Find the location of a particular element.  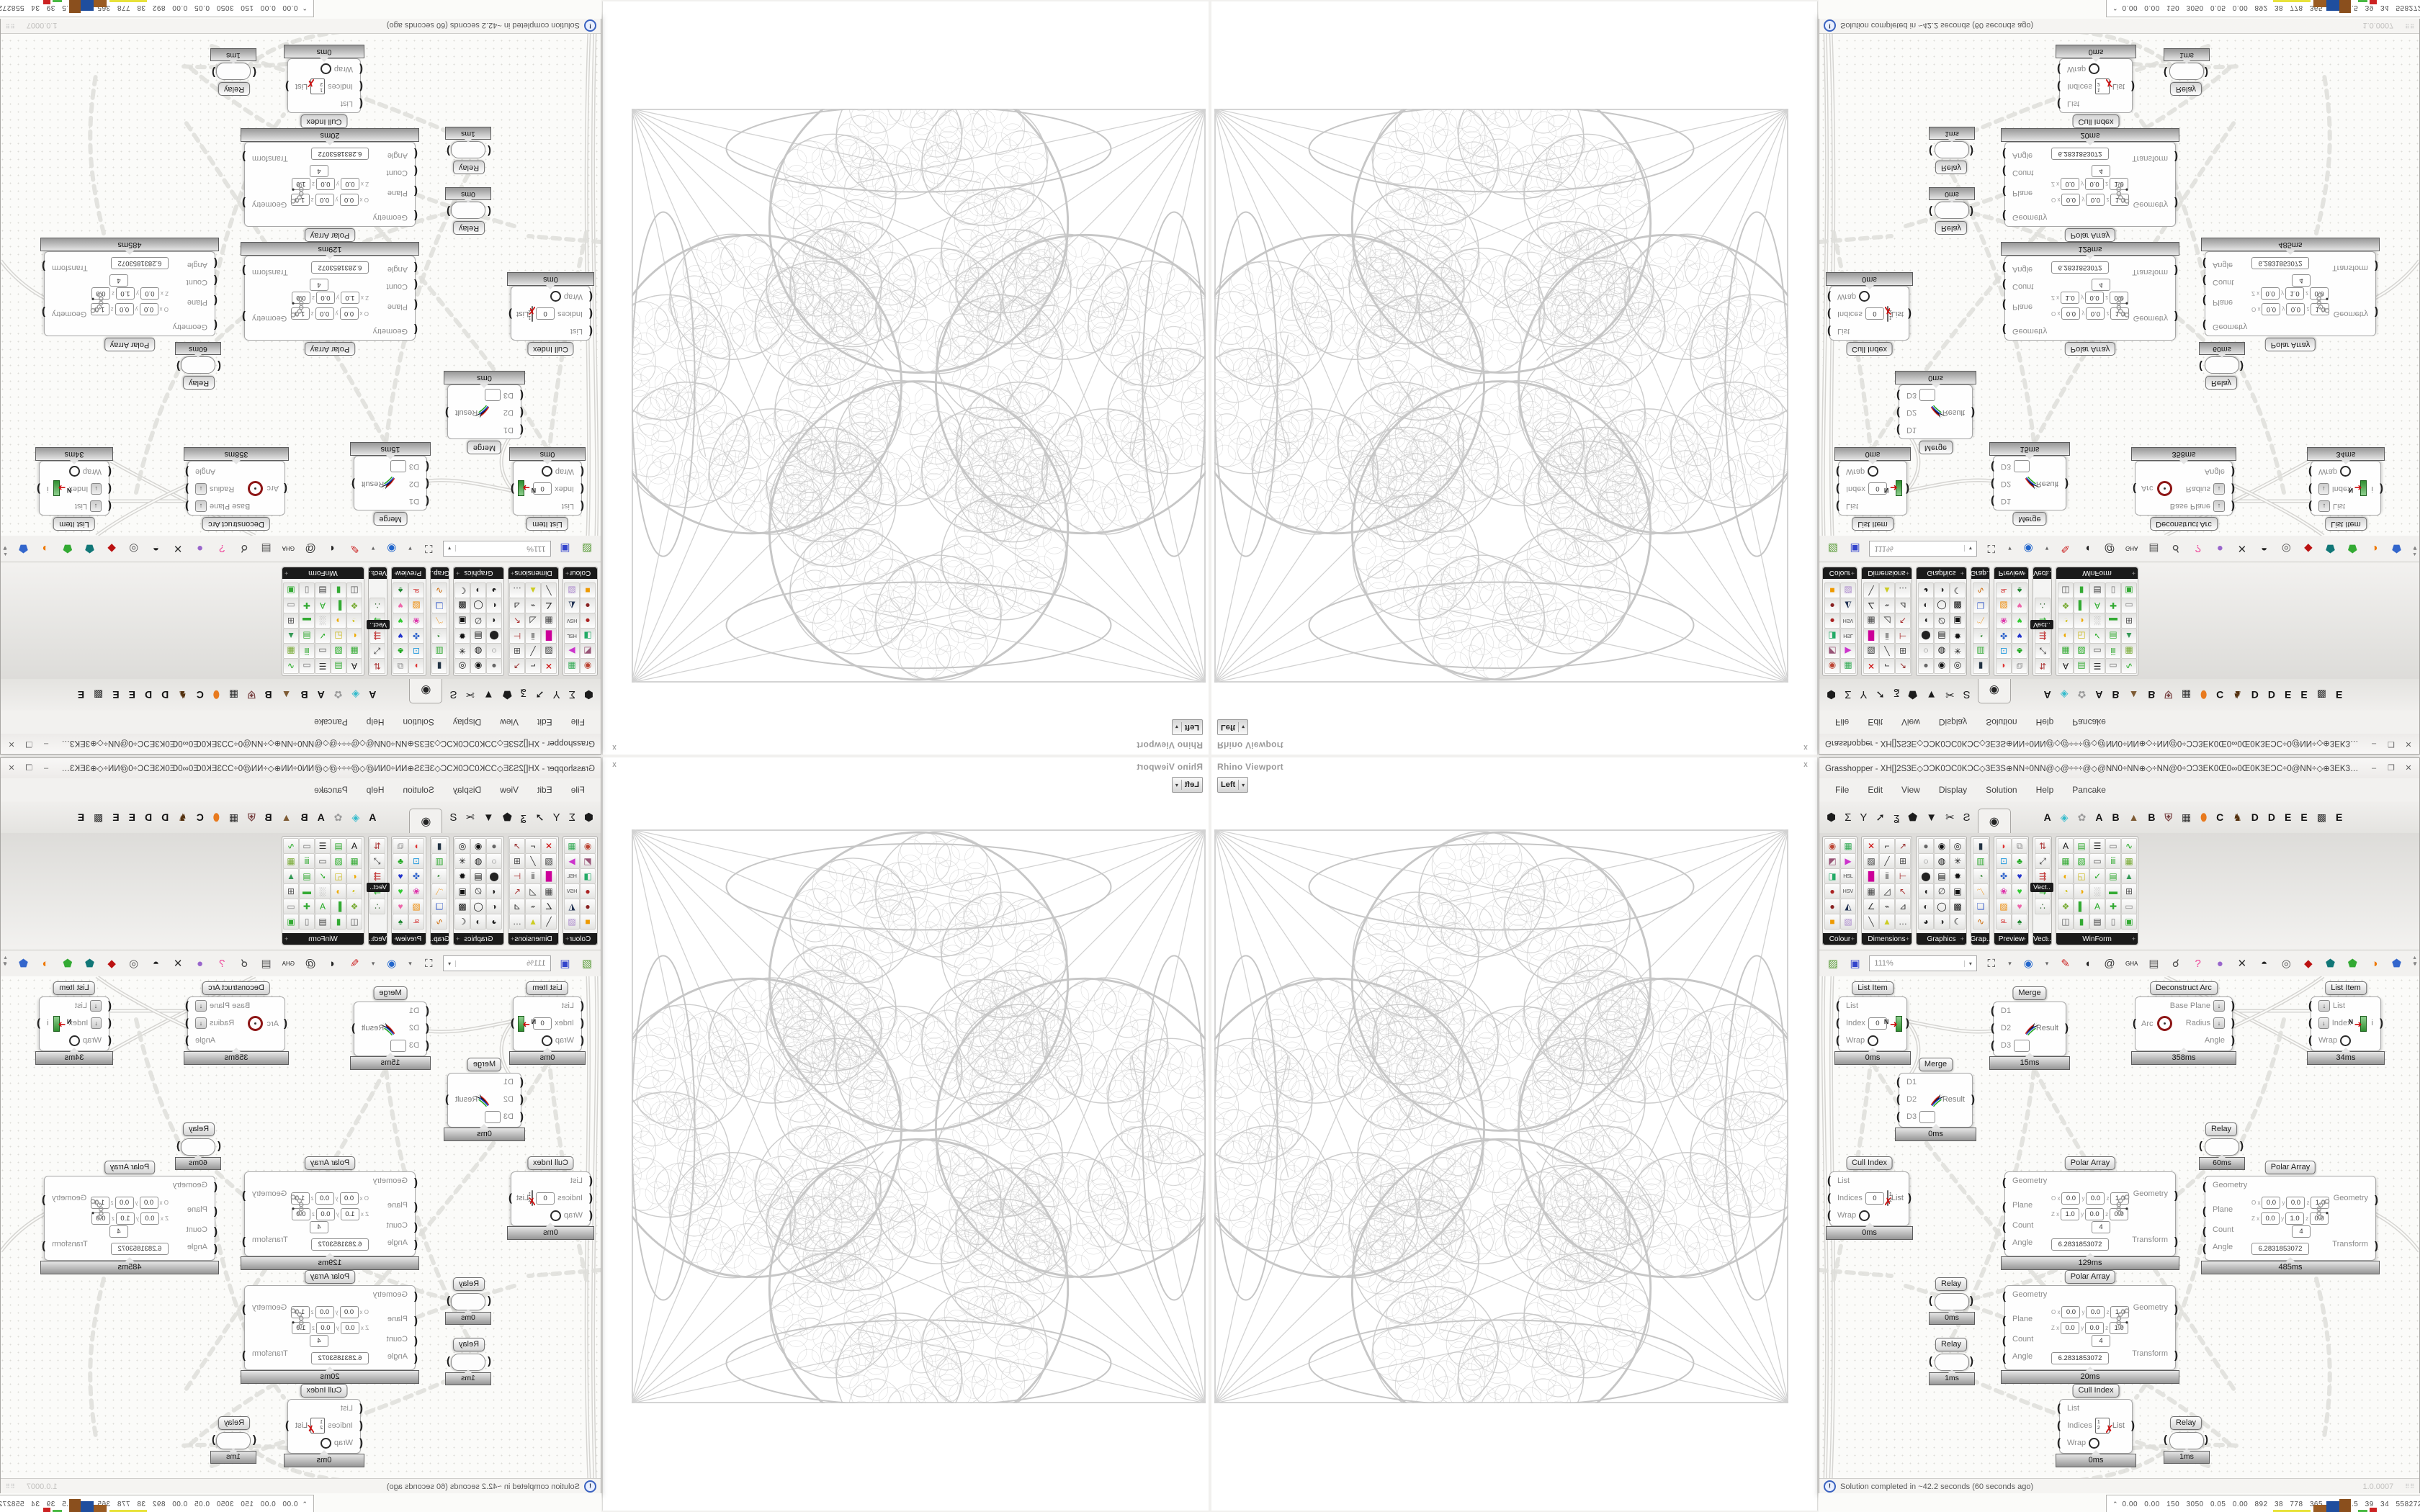

sketch-icon: ✎ is located at coordinates (2065, 964).